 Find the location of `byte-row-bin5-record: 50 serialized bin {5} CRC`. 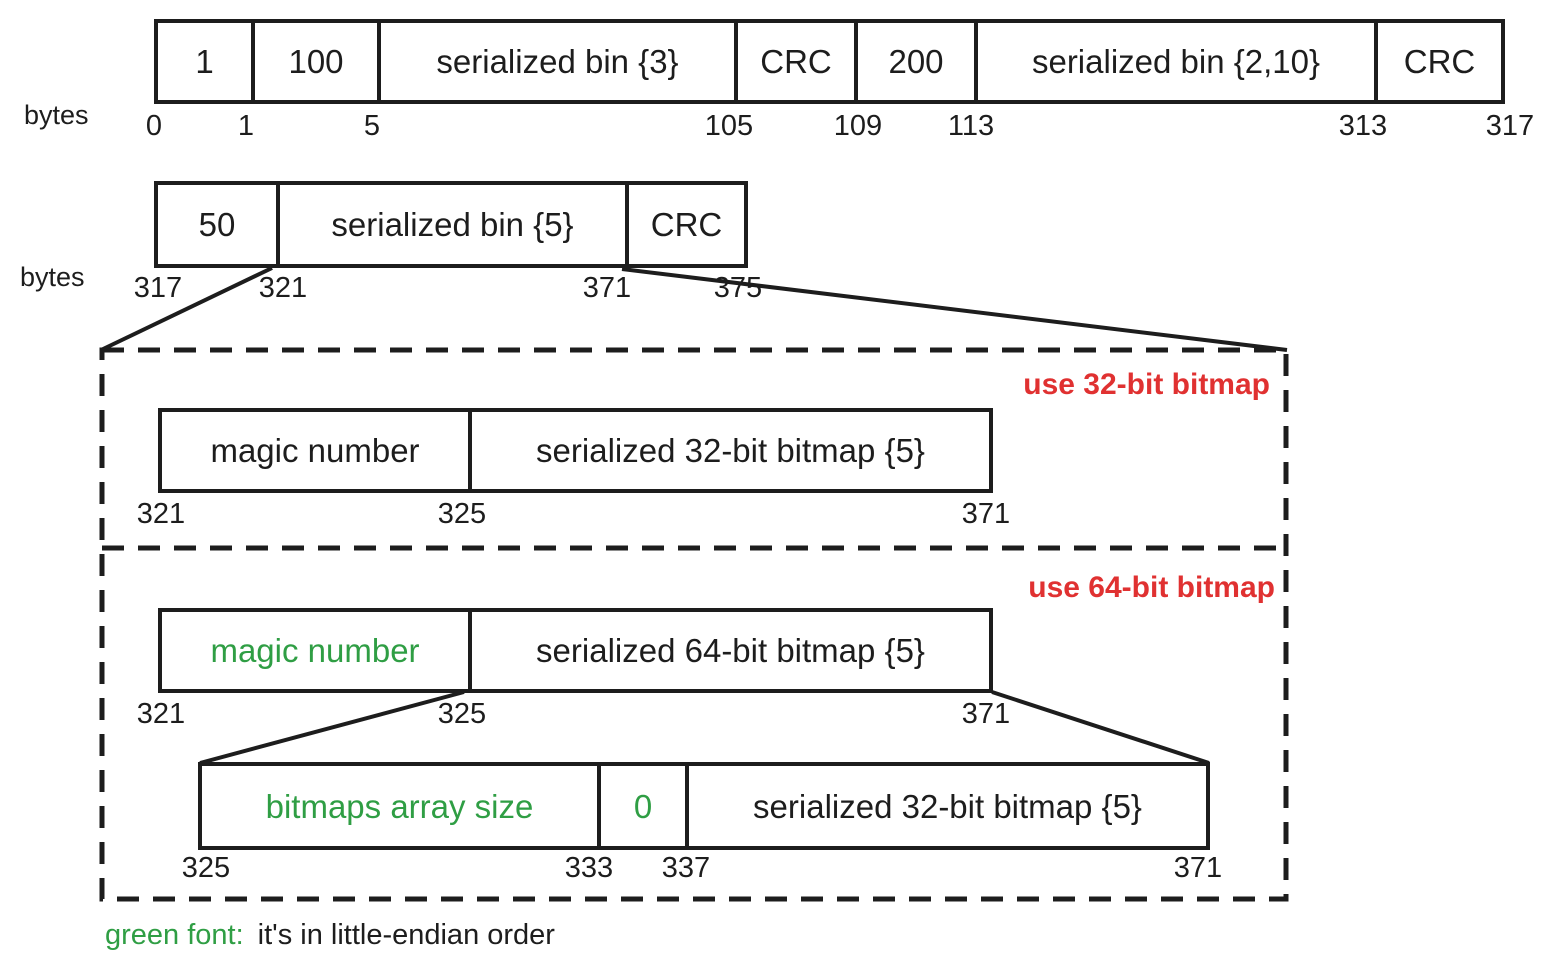

byte-row-bin5-record: 50 serialized bin {5} CRC is located at coordinates (451, 224).